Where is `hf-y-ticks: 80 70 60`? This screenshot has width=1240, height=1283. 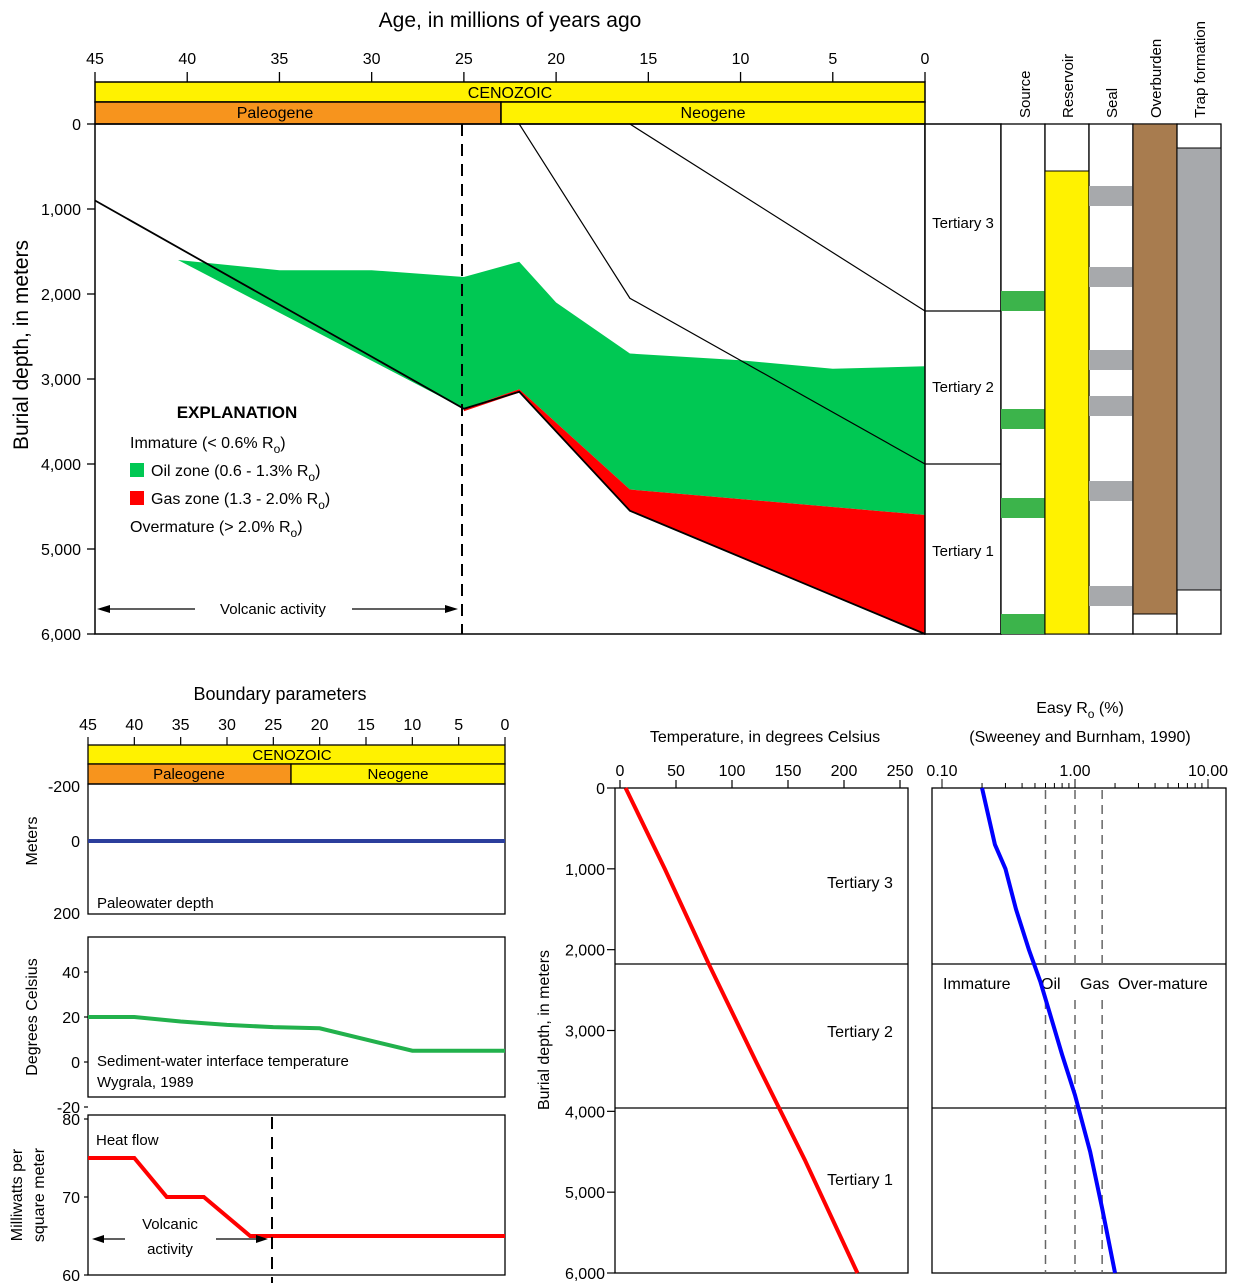
hf-y-ticks: 80 70 60 is located at coordinates (75, 1197).